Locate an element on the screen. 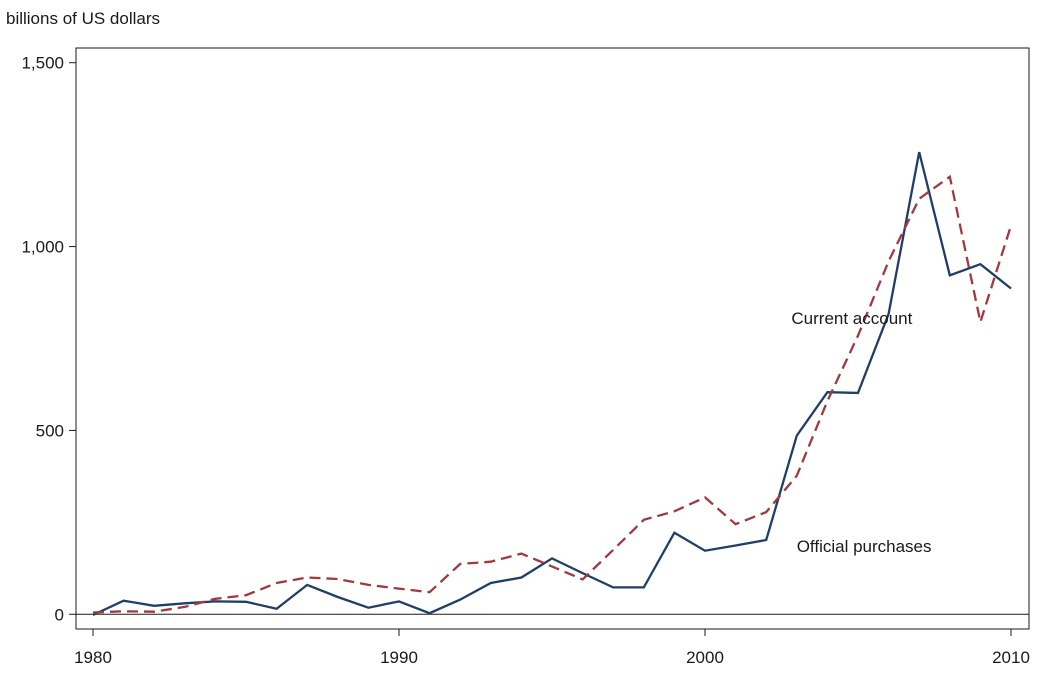  x-tick-label: 2010 is located at coordinates (1011, 657).